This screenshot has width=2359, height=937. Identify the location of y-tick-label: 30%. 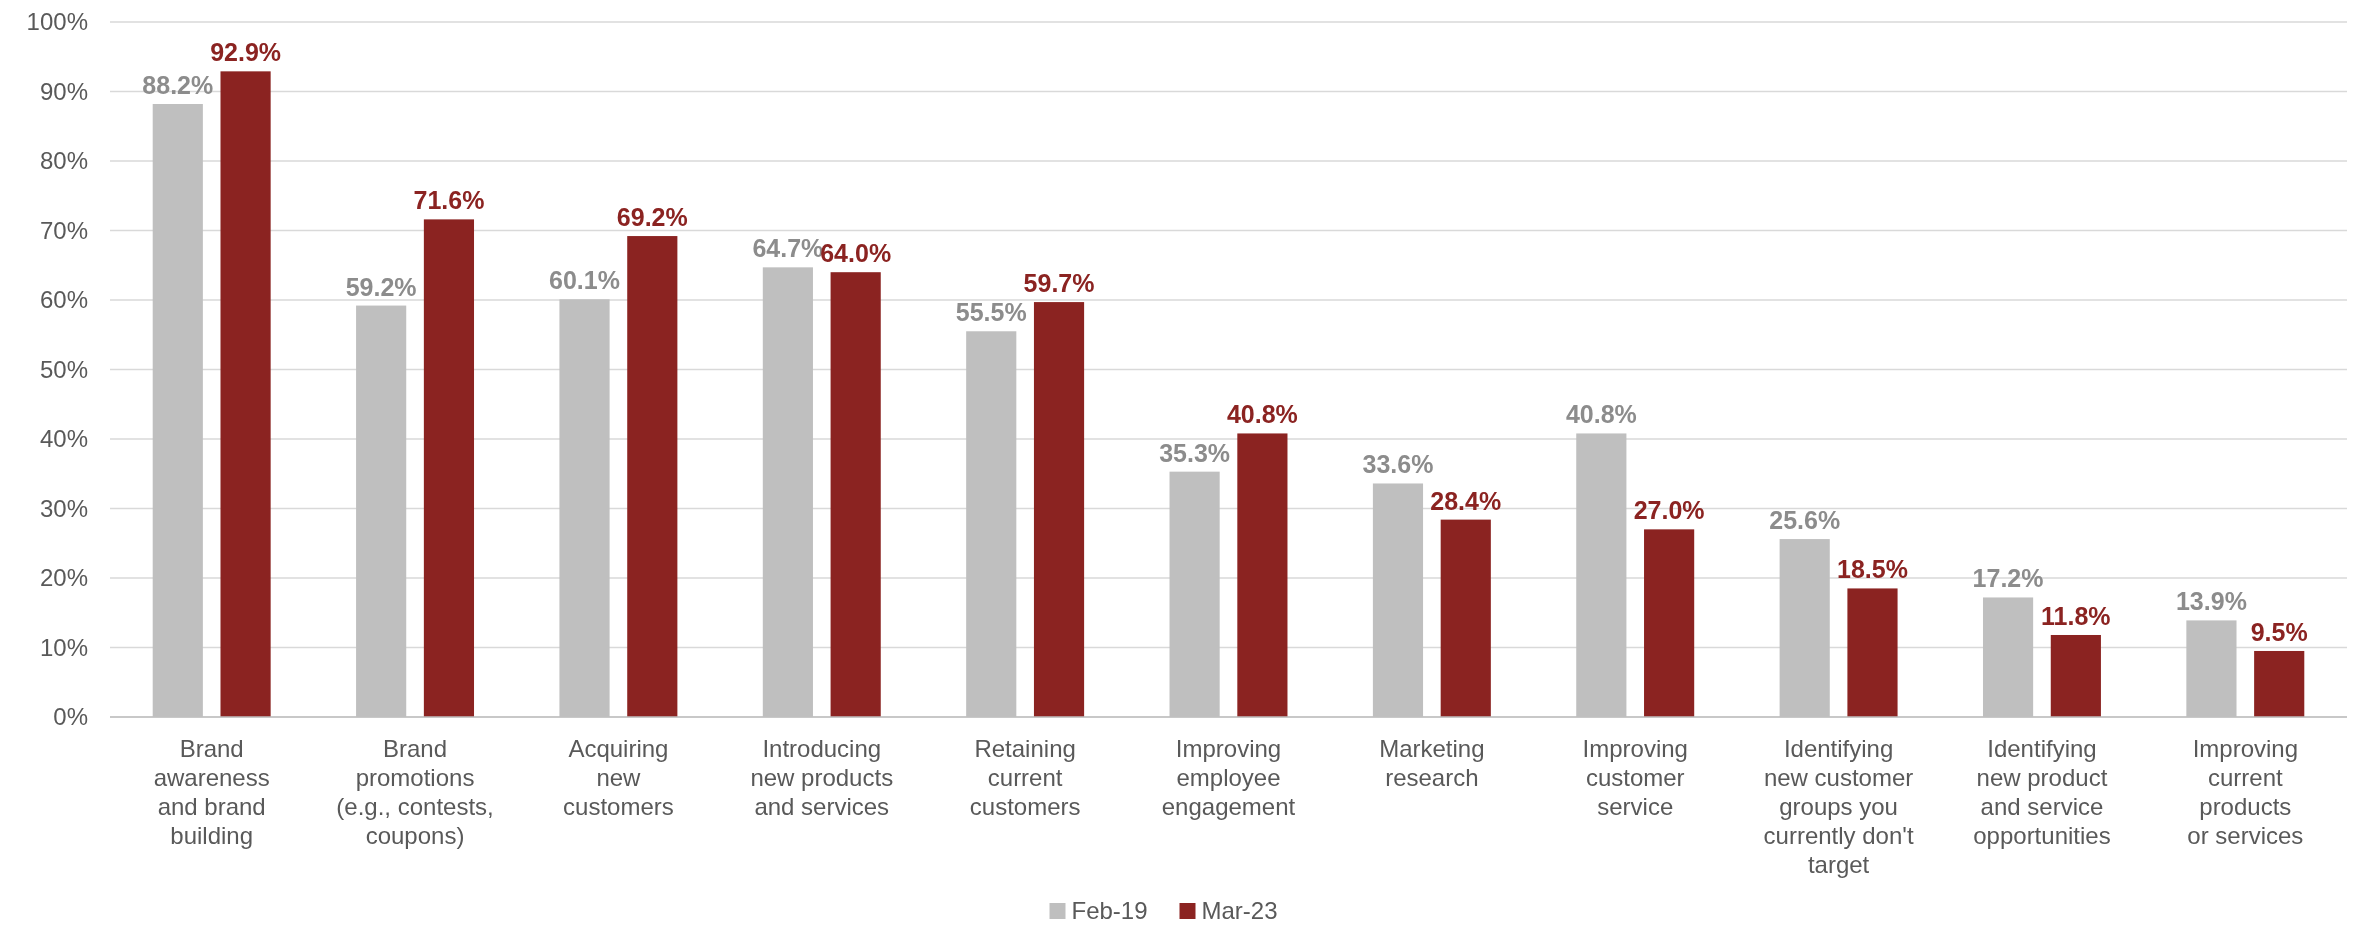
(63, 508).